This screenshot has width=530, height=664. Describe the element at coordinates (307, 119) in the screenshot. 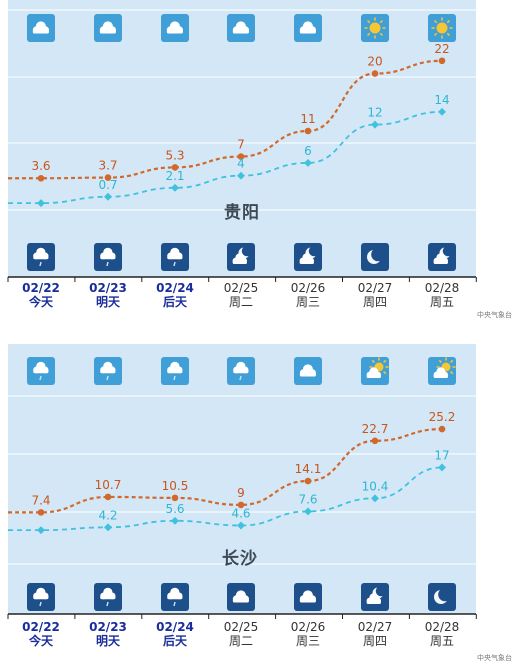

I see `data-label-high: 11` at that location.